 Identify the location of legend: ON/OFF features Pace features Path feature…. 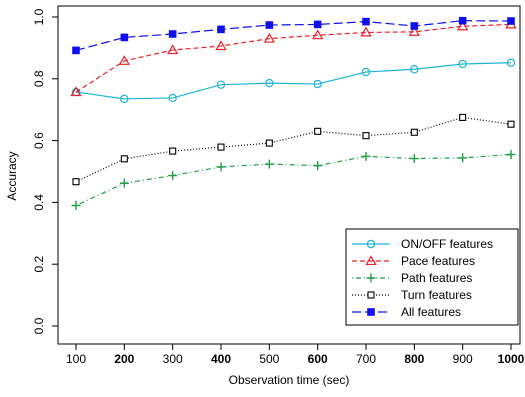
(432, 277).